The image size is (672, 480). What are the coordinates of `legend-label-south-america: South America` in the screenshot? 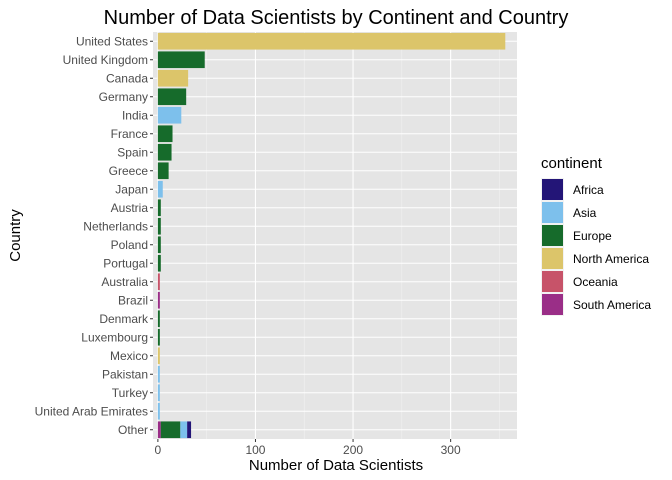 It's located at (612, 305).